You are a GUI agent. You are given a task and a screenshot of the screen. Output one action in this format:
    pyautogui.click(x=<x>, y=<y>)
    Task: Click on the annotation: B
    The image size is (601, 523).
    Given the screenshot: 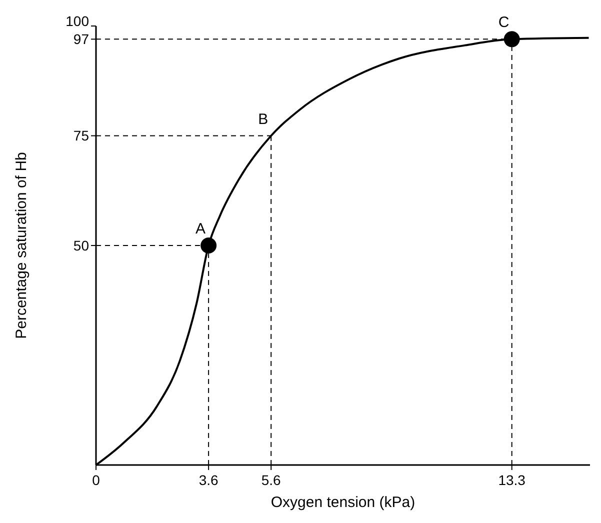 What is the action you would take?
    pyautogui.click(x=263, y=119)
    